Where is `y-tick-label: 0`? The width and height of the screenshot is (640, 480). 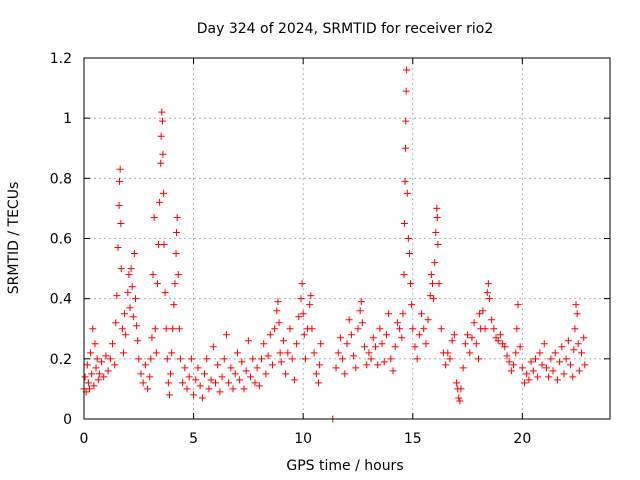
y-tick-label: 0 is located at coordinates (67, 420).